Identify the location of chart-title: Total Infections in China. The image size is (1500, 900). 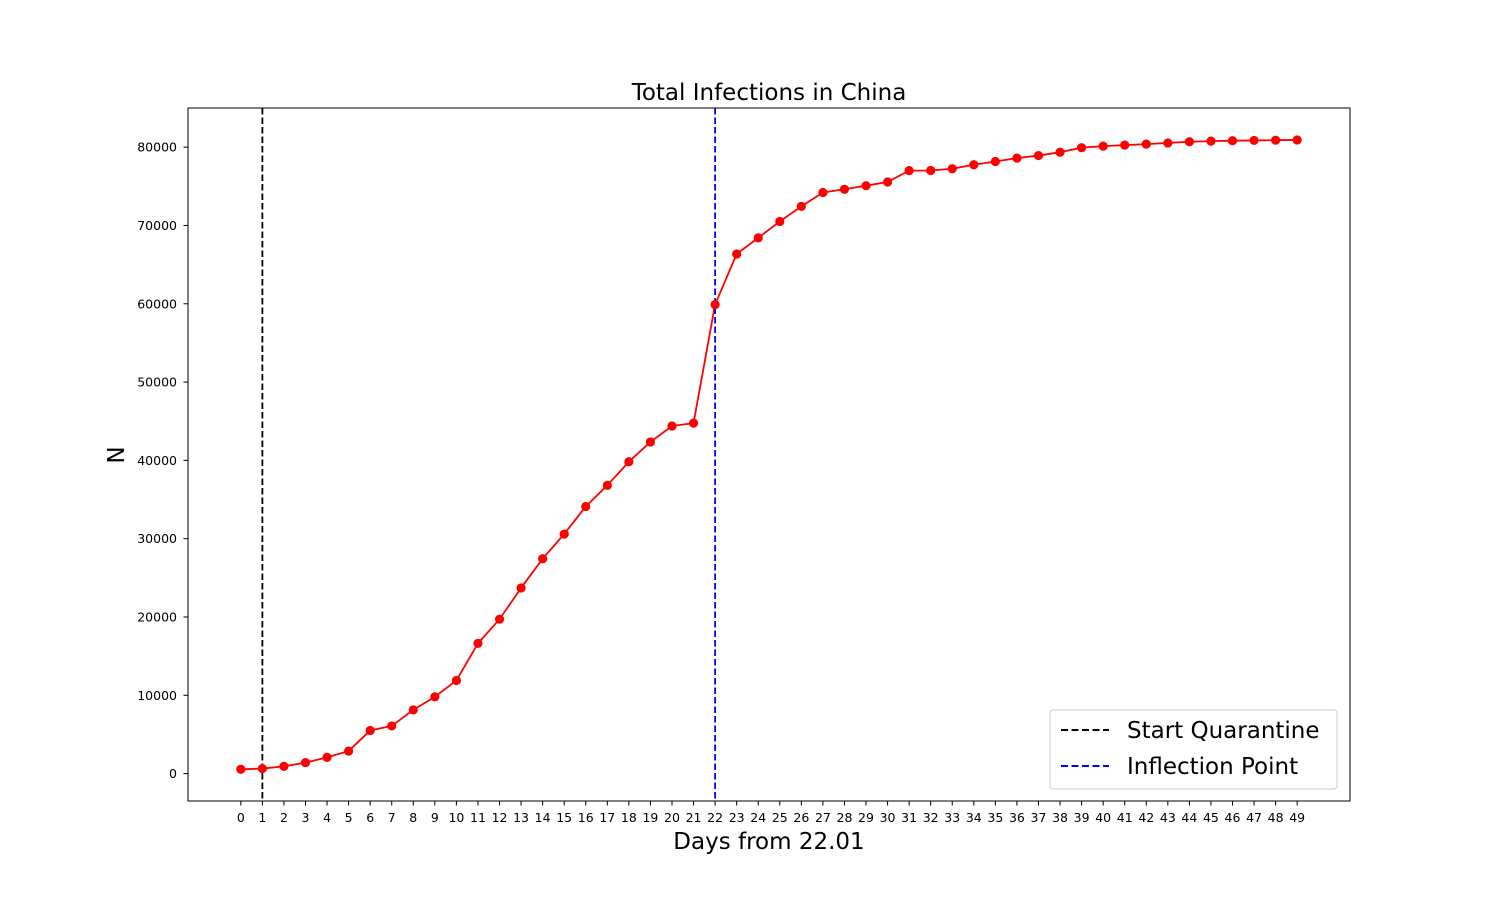
(769, 93).